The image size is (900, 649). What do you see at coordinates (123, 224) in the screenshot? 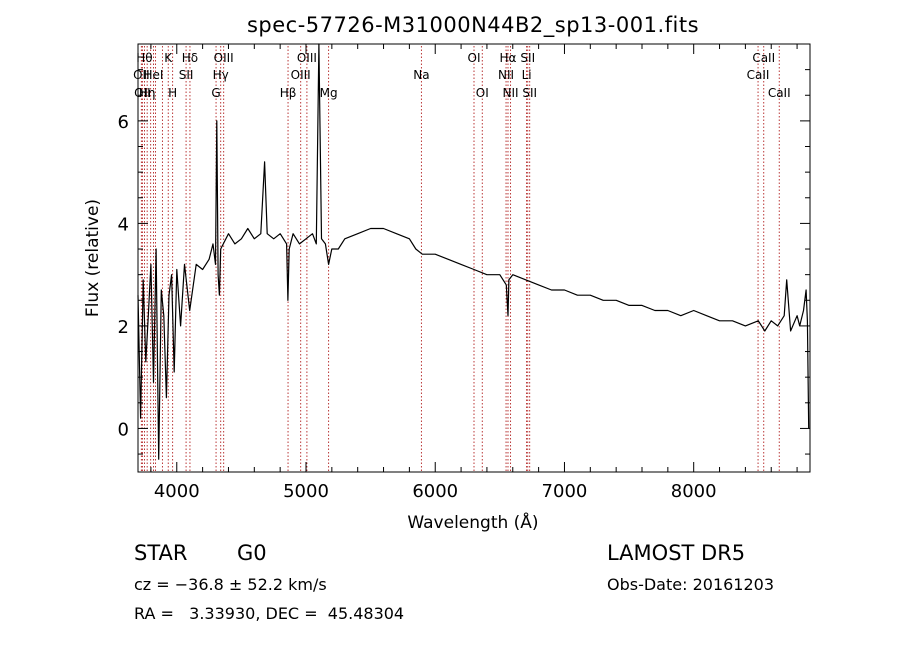
I see `y-tick-label: 4` at bounding box center [123, 224].